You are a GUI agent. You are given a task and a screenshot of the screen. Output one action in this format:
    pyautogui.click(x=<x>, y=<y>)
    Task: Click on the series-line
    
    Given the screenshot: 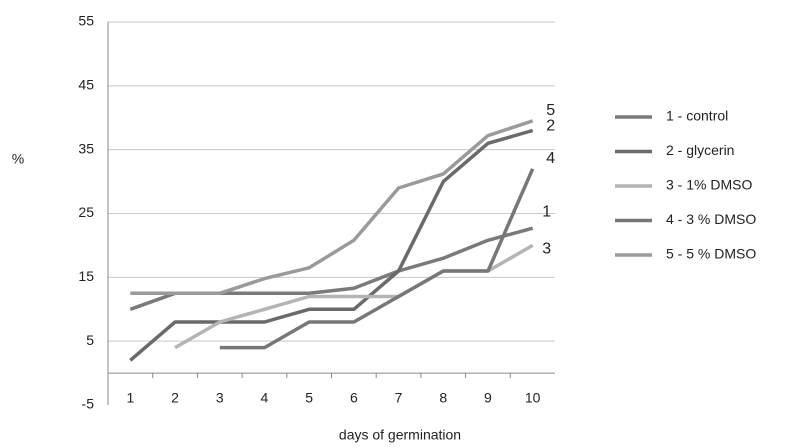 What is the action you would take?
    pyautogui.click(x=354, y=296)
    